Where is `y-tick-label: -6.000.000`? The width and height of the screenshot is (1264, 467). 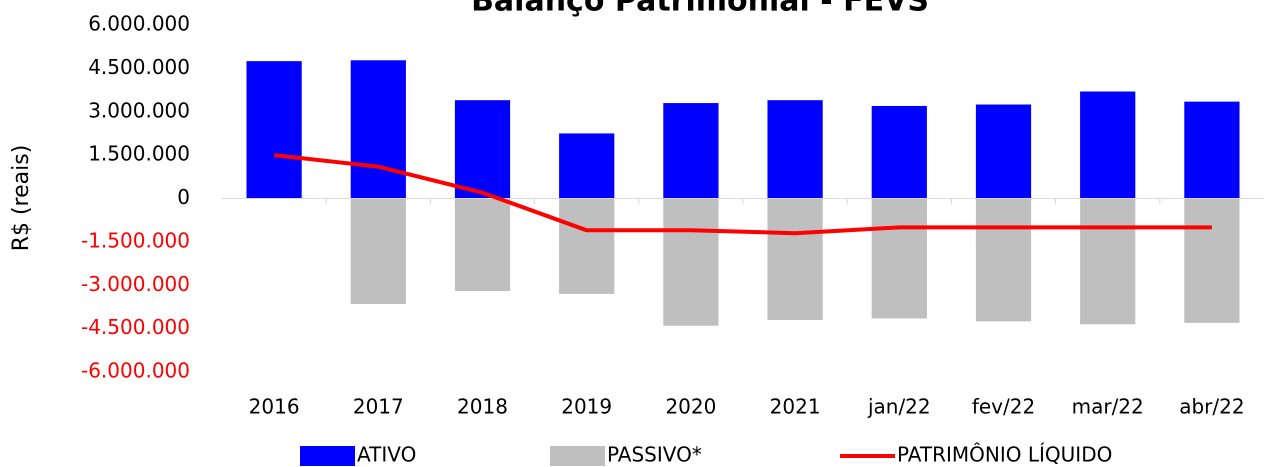
y-tick-label: -6.000.000 is located at coordinates (135, 371).